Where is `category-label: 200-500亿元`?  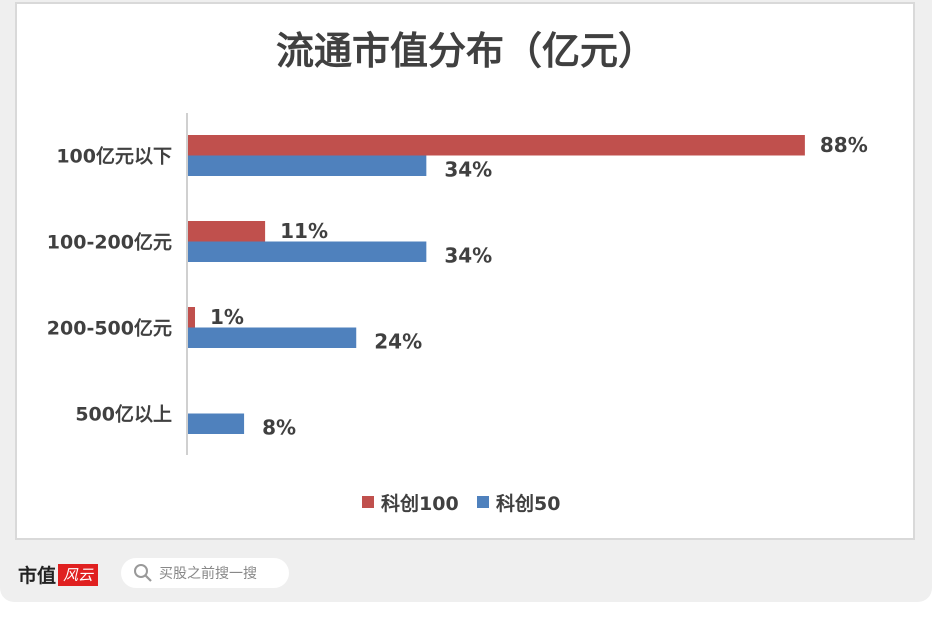 category-label: 200-500亿元 is located at coordinates (109, 328).